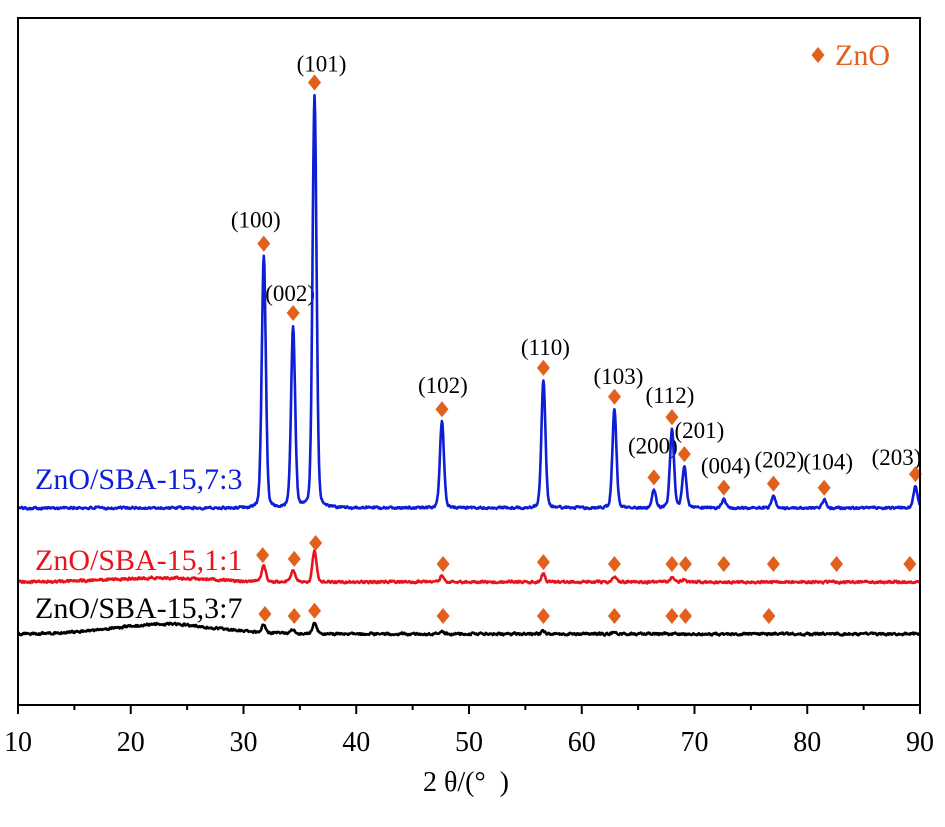 The width and height of the screenshot is (945, 827). I want to click on peak-label: (004), so click(726, 466).